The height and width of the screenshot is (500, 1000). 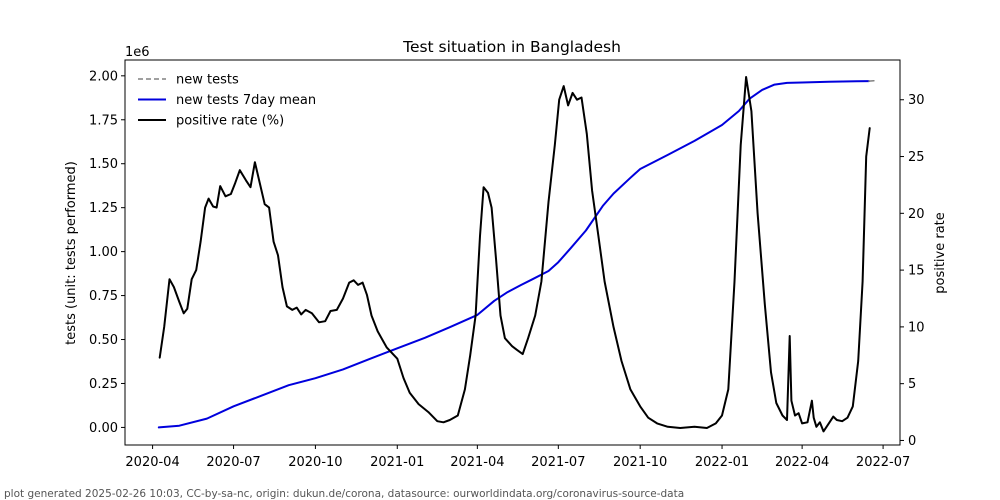 I want to click on x-tick-label: 2021-04, so click(x=477, y=462).